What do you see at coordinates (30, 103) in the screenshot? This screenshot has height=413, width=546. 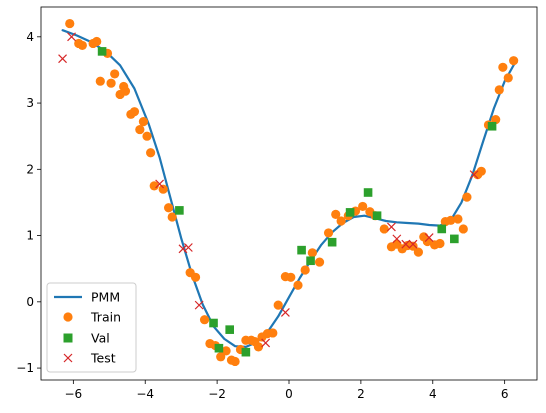 I see `y-tick-label: 3` at bounding box center [30, 103].